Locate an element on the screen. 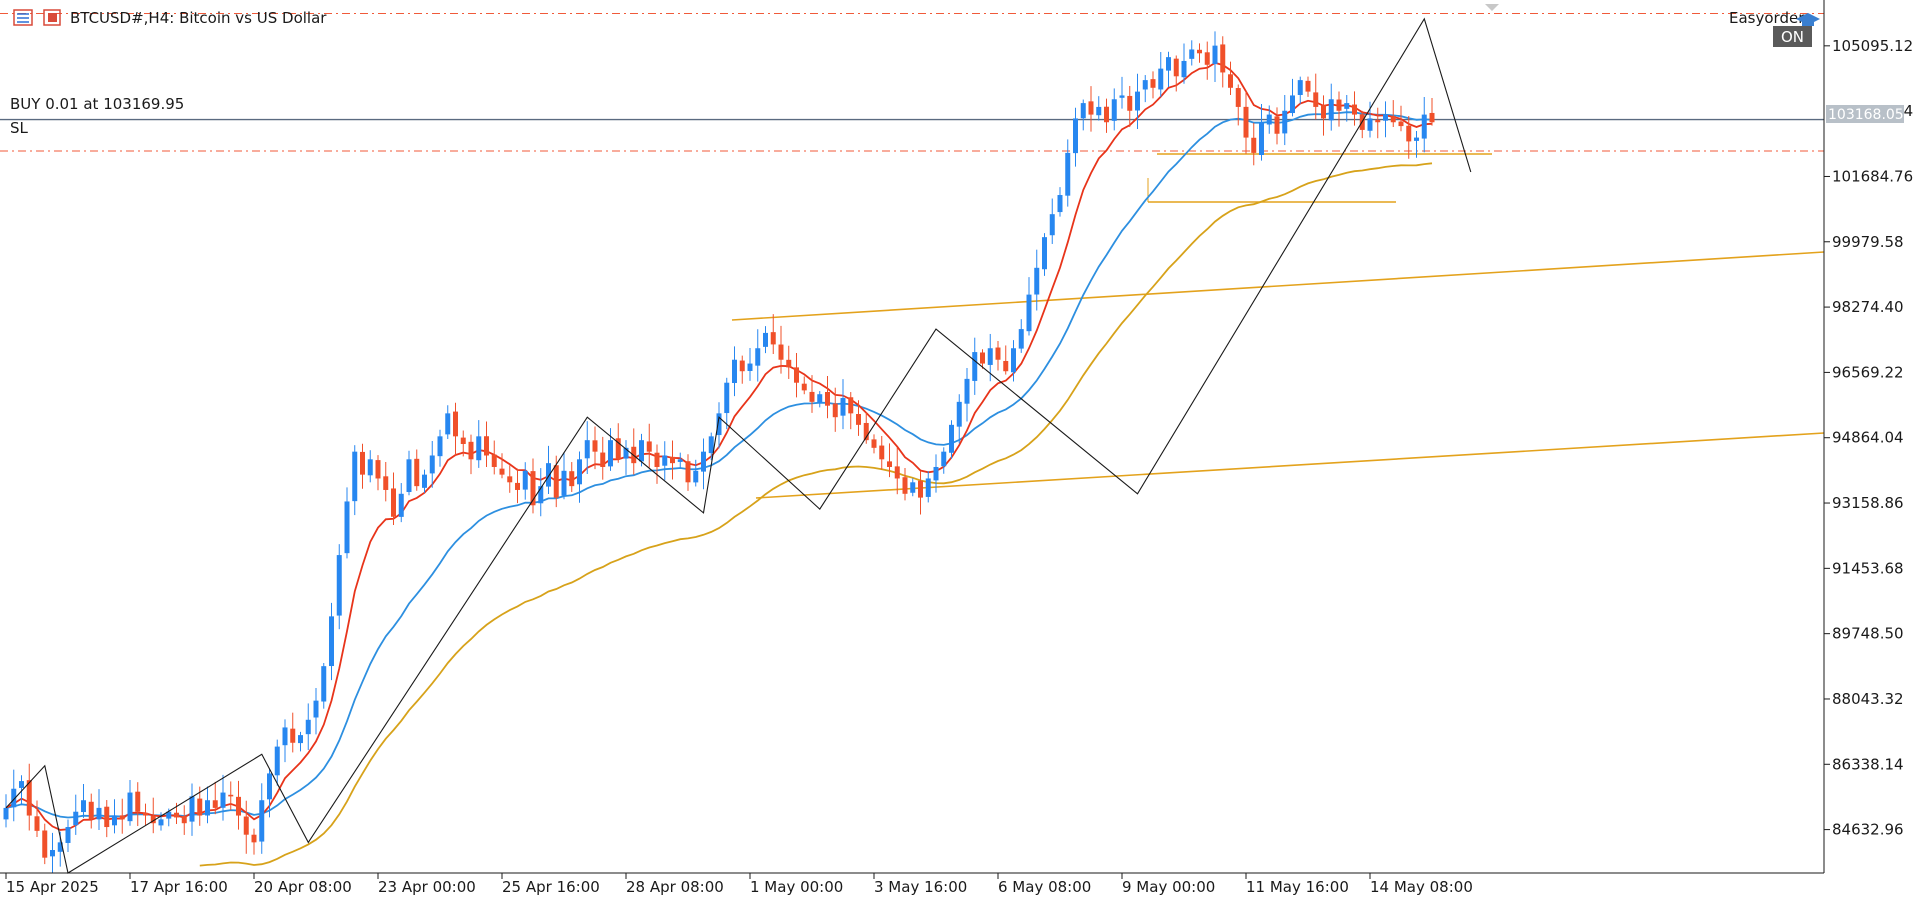 Image resolution: width=1920 pixels, height=902 pixels. symbol-title: BTCUSD#,H4: Bitcoin vs US Dollar is located at coordinates (198, 18).